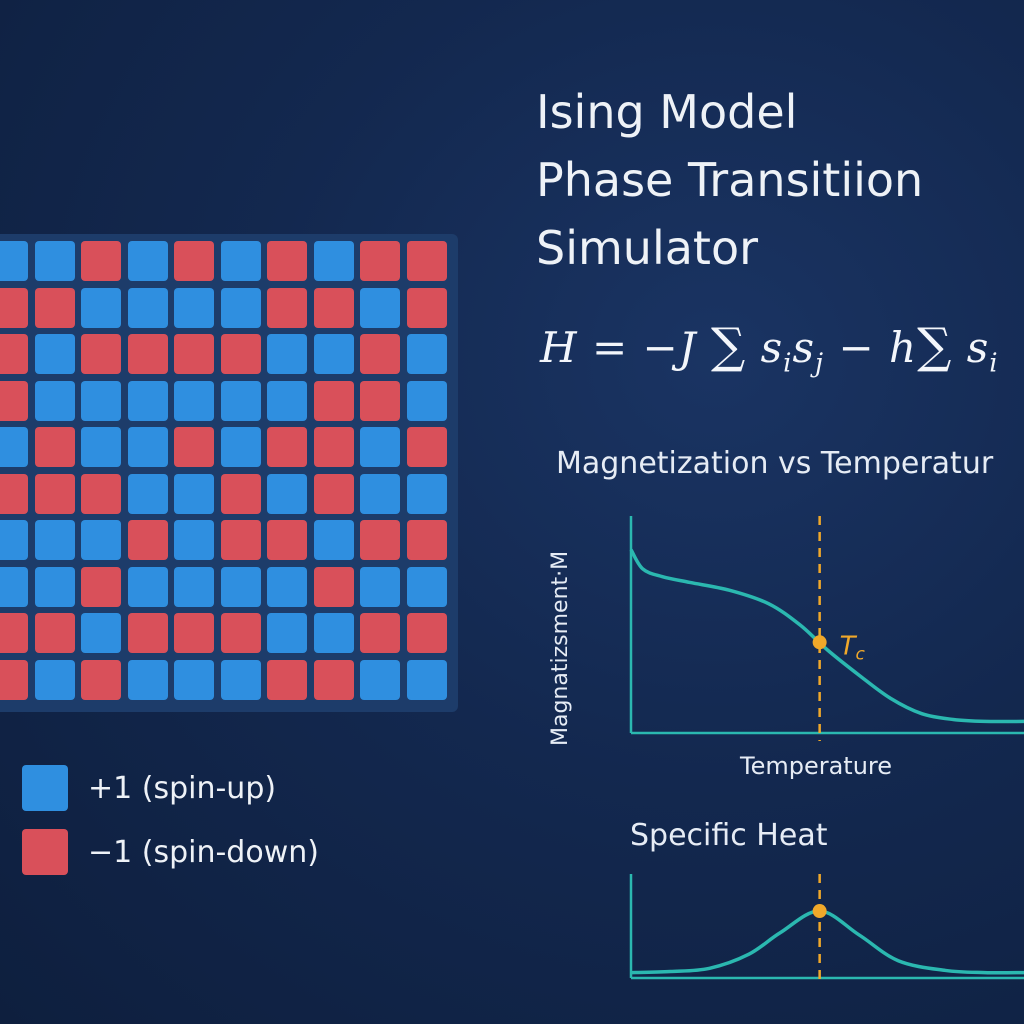 This screenshot has width=1024, height=1024. I want to click on specific-heat-tc-point, so click(819, 911).